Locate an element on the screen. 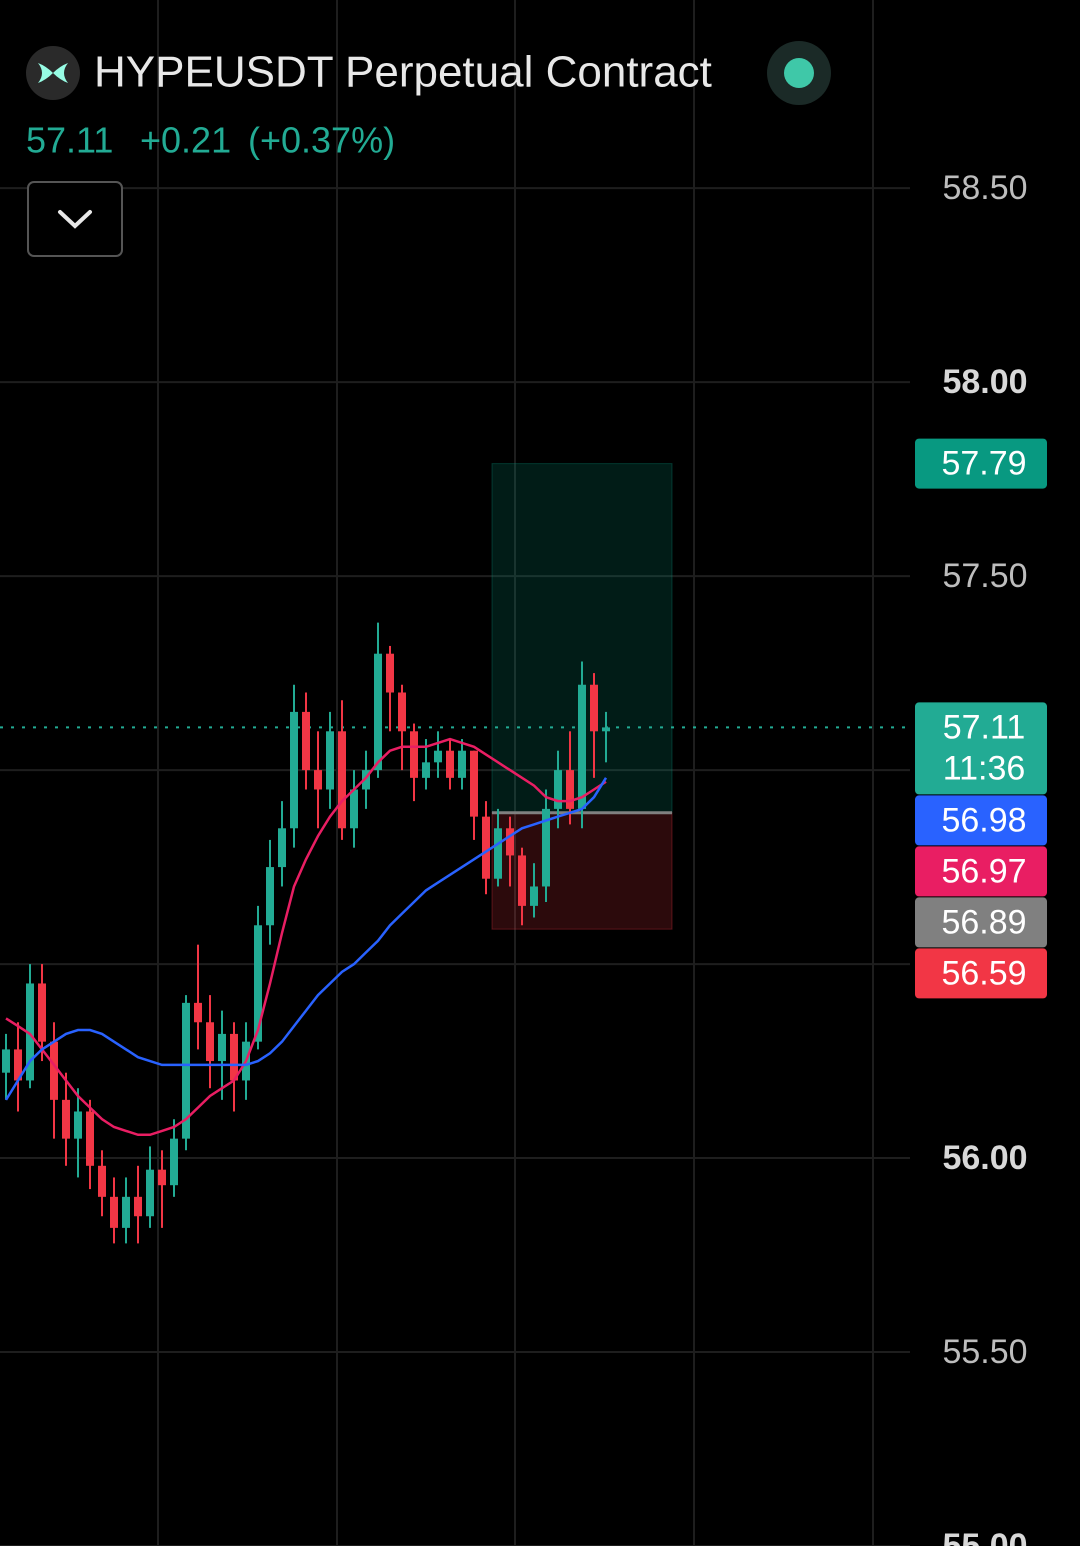  status-dot is located at coordinates (799, 73).